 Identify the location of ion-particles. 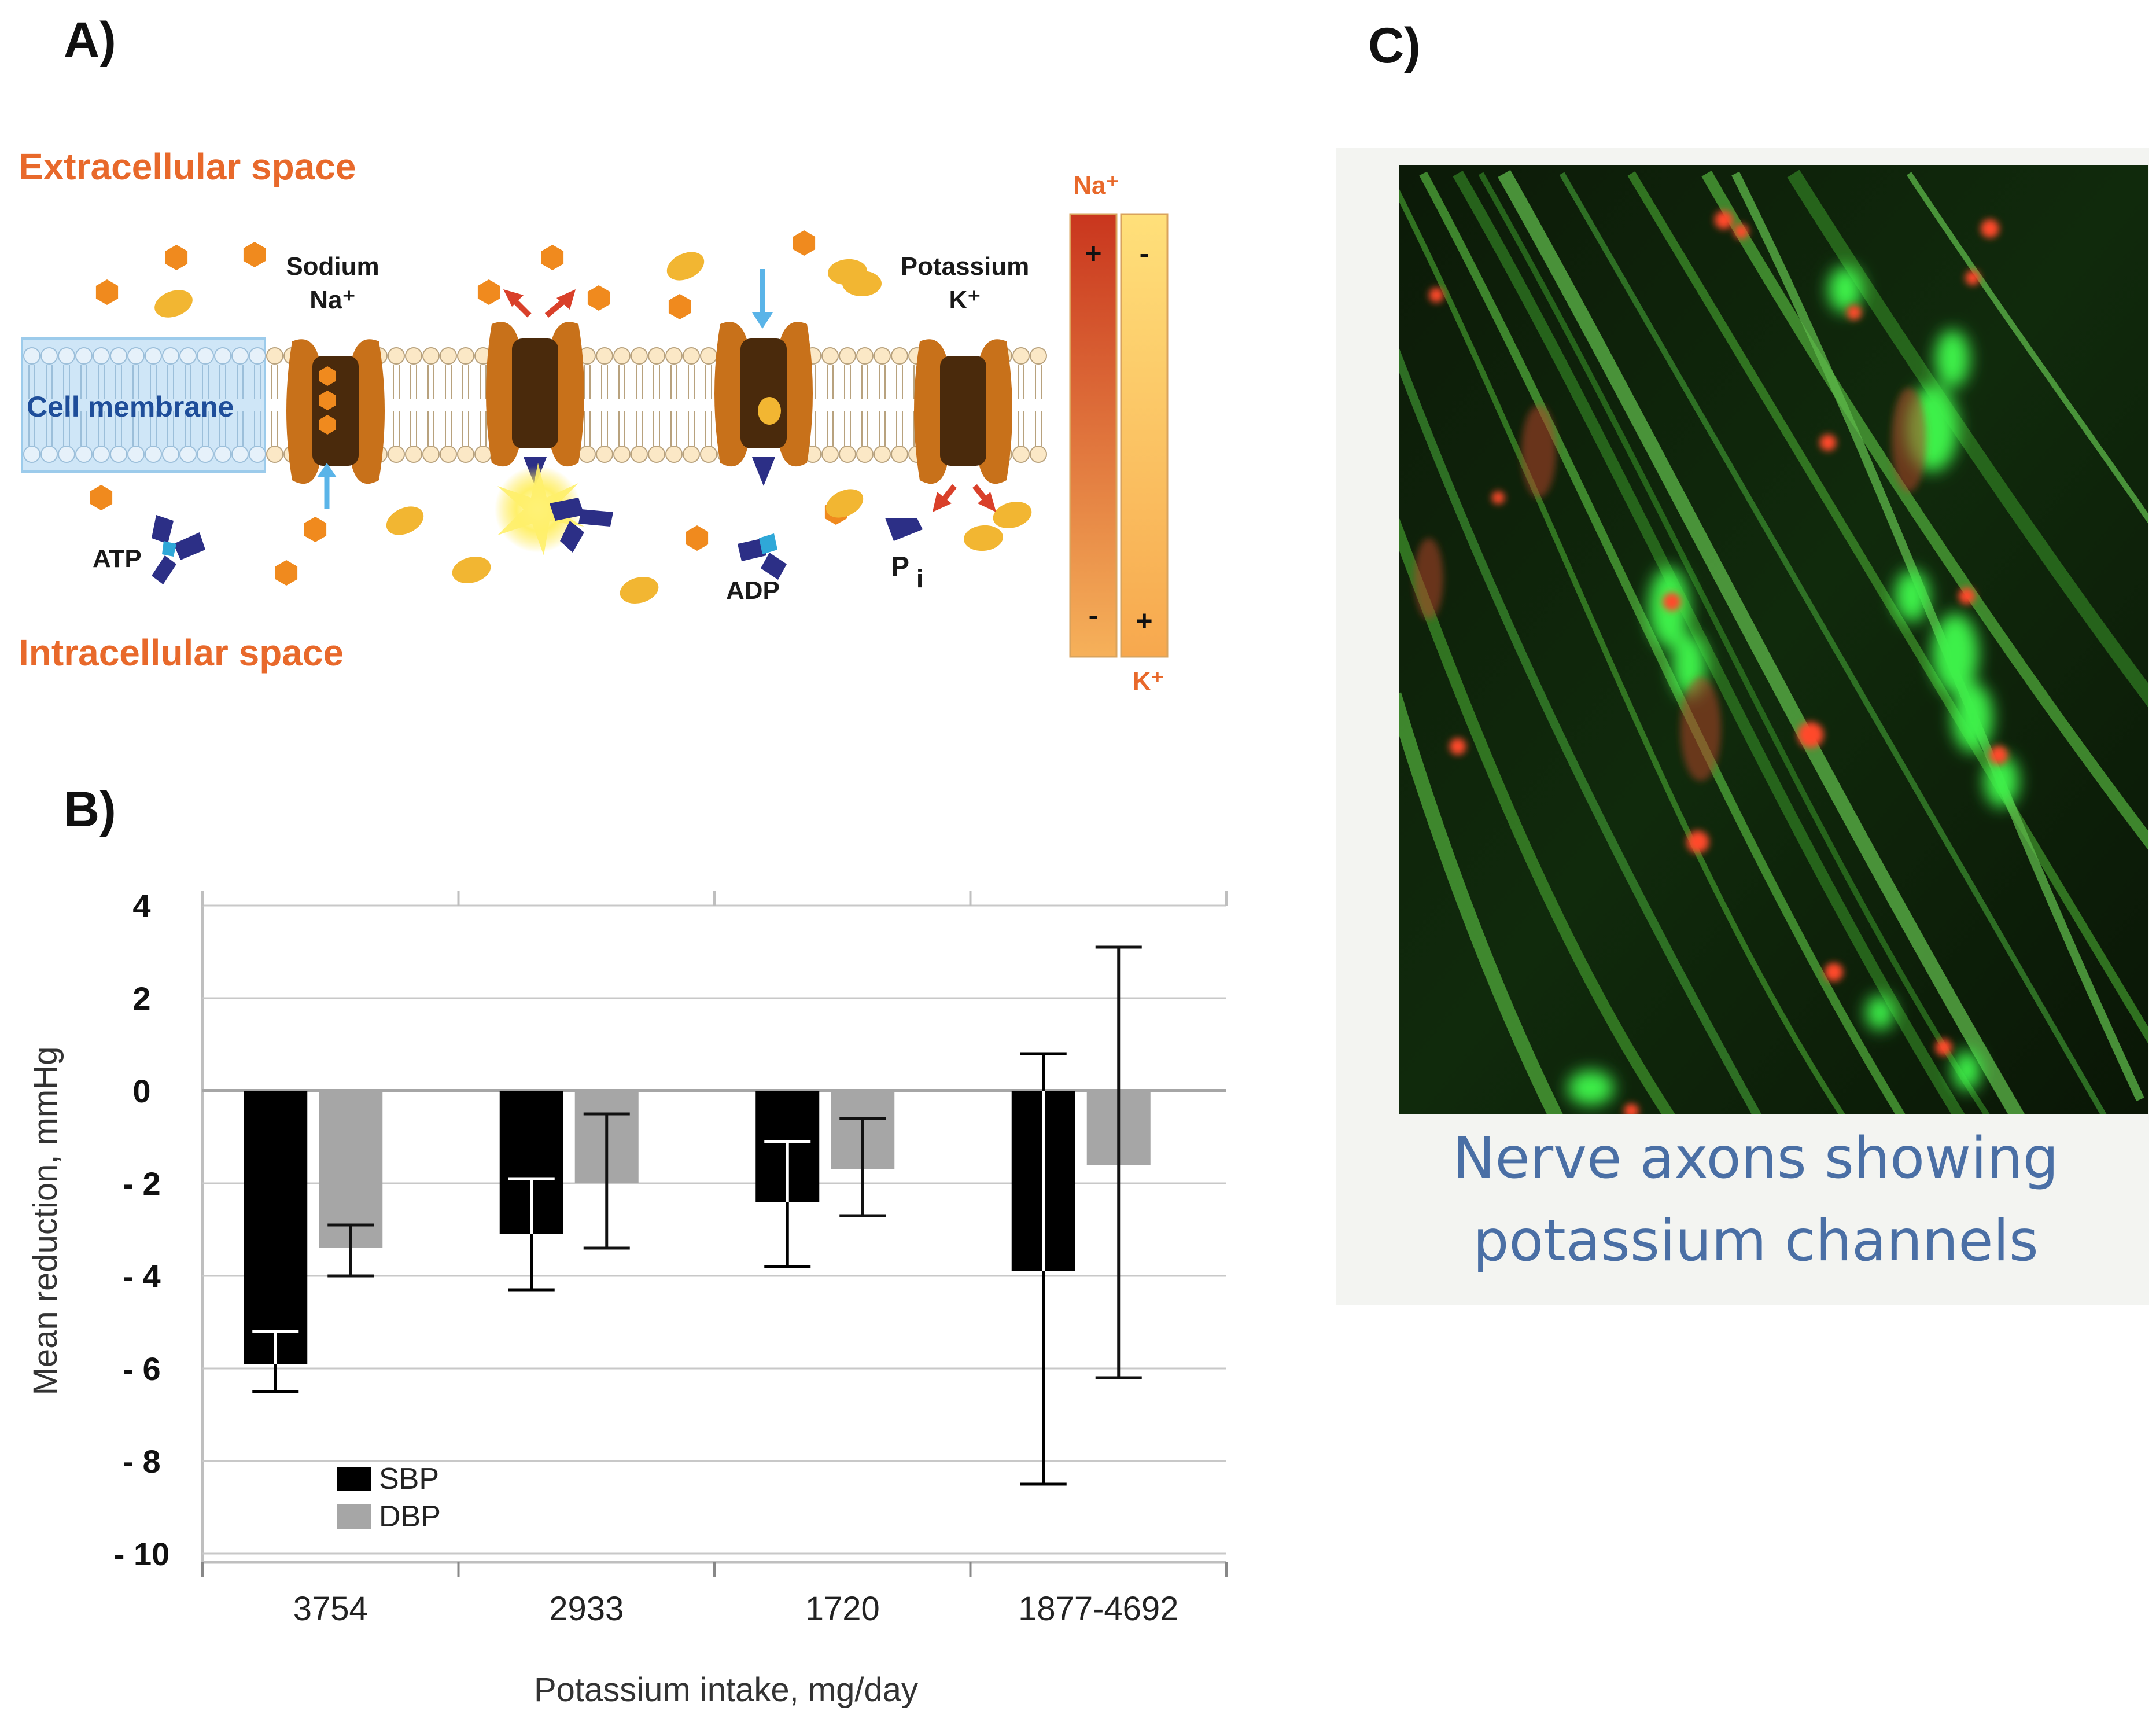
(561, 417).